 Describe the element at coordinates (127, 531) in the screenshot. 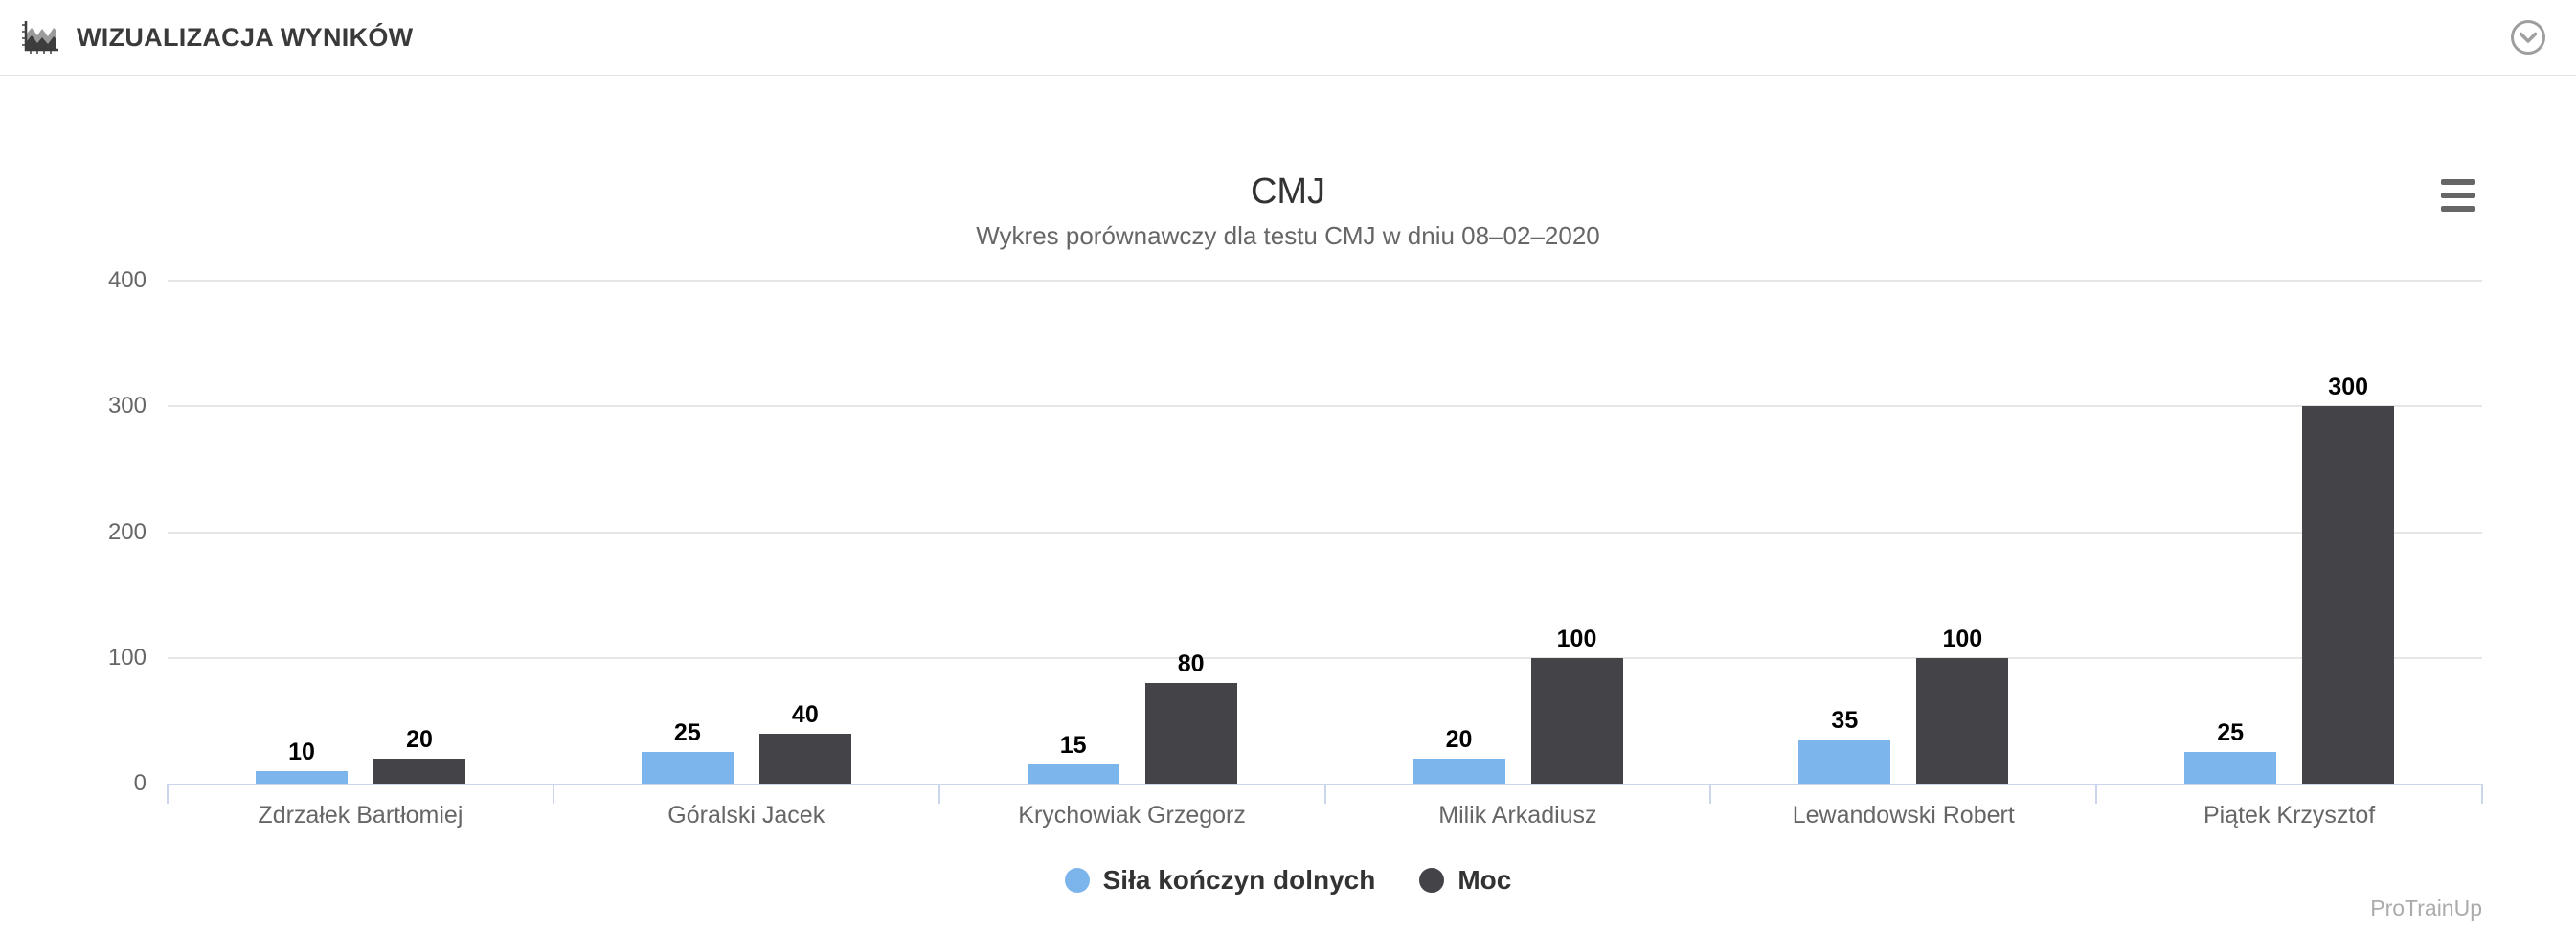

I see `y-axis-label: 200` at that location.